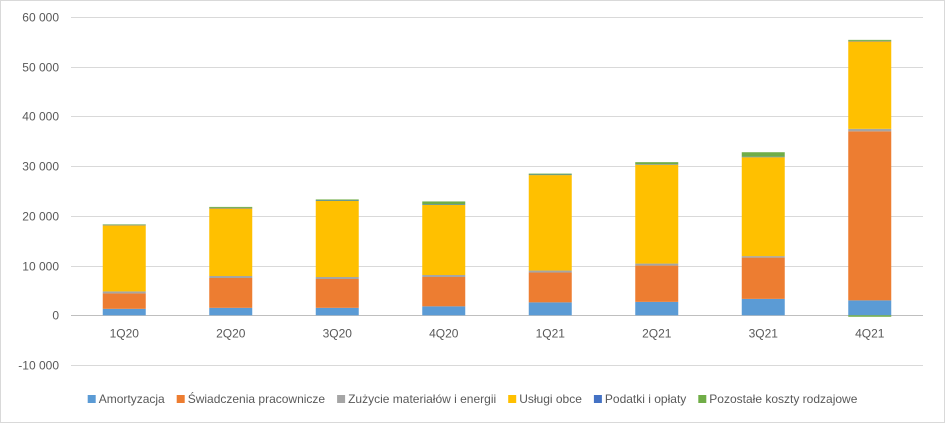  Describe the element at coordinates (869, 315) in the screenshot. I see `bar-segment-negative` at that location.